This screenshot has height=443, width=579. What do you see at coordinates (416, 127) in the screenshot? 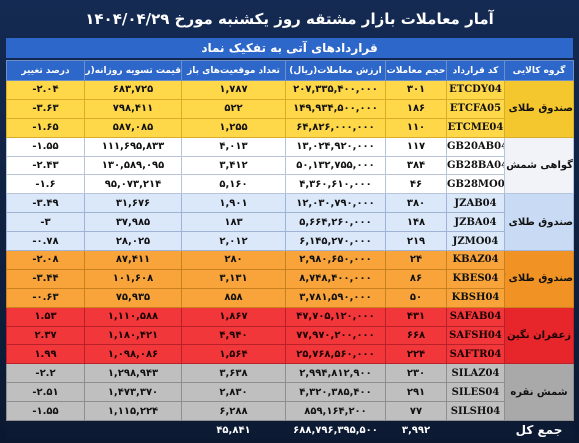
I see `cell-volume: ۱۱۰` at bounding box center [416, 127].